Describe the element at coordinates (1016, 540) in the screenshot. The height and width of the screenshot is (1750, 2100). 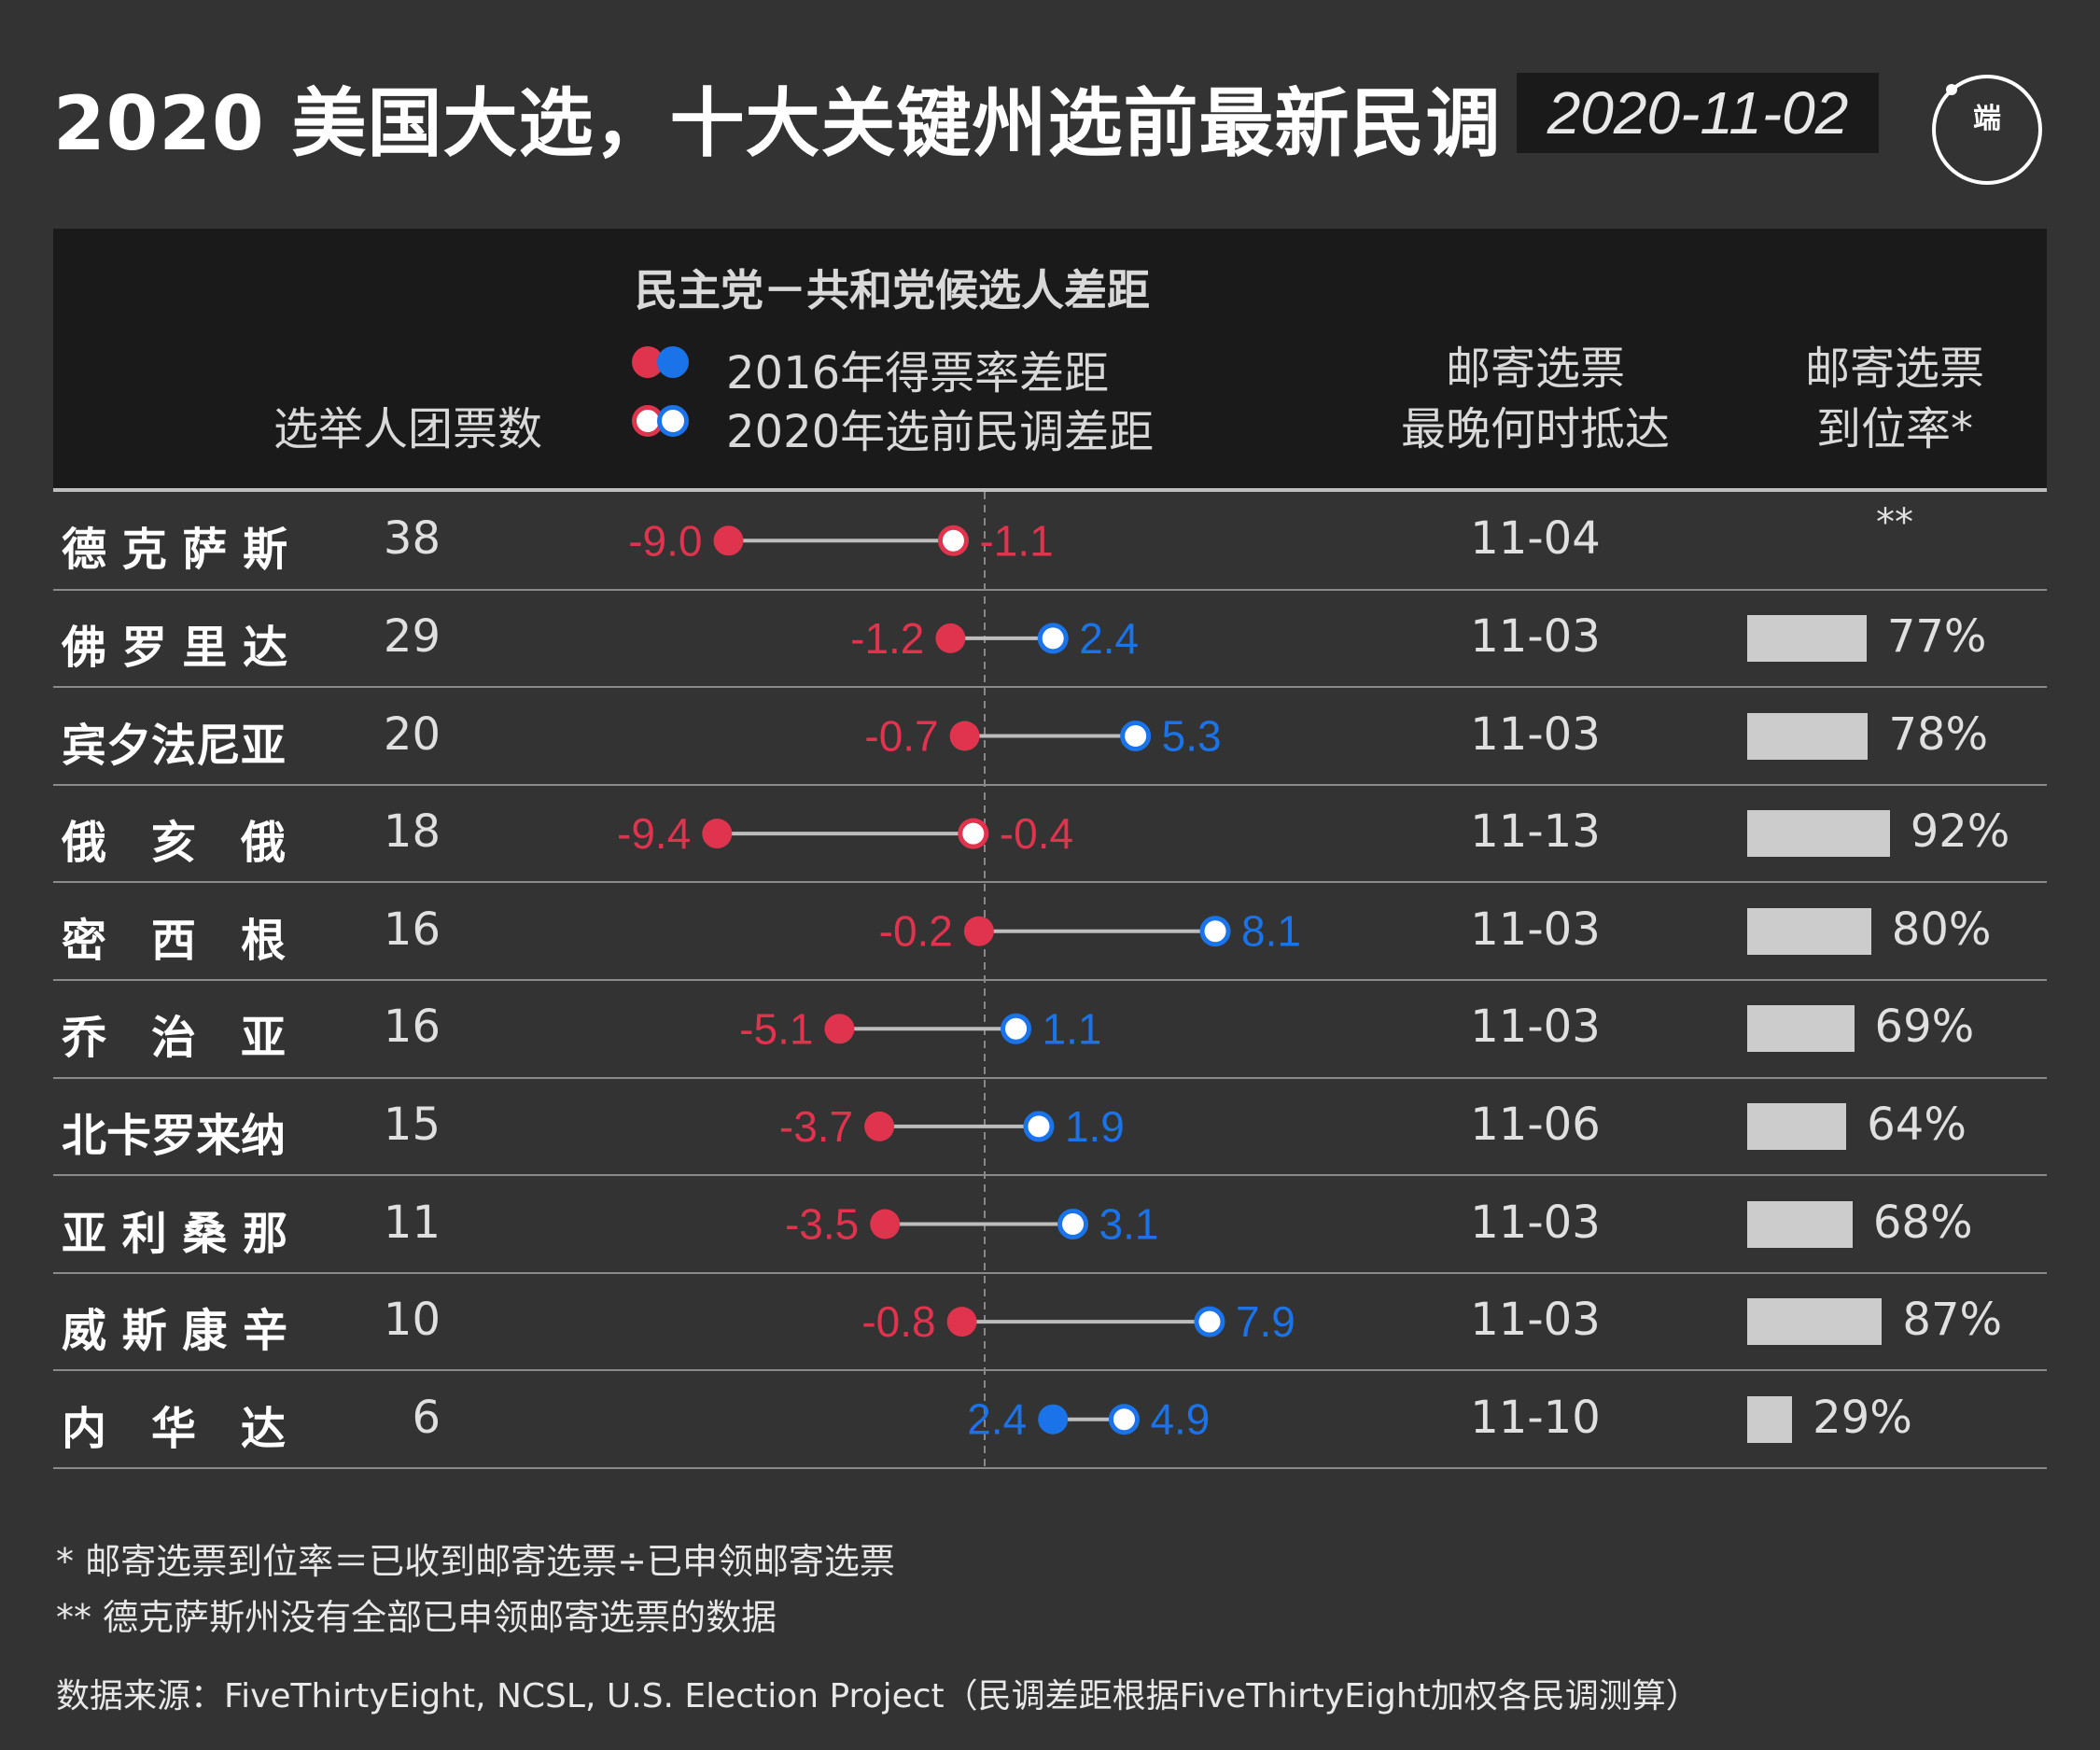
I see `label-2020: -1.1` at that location.